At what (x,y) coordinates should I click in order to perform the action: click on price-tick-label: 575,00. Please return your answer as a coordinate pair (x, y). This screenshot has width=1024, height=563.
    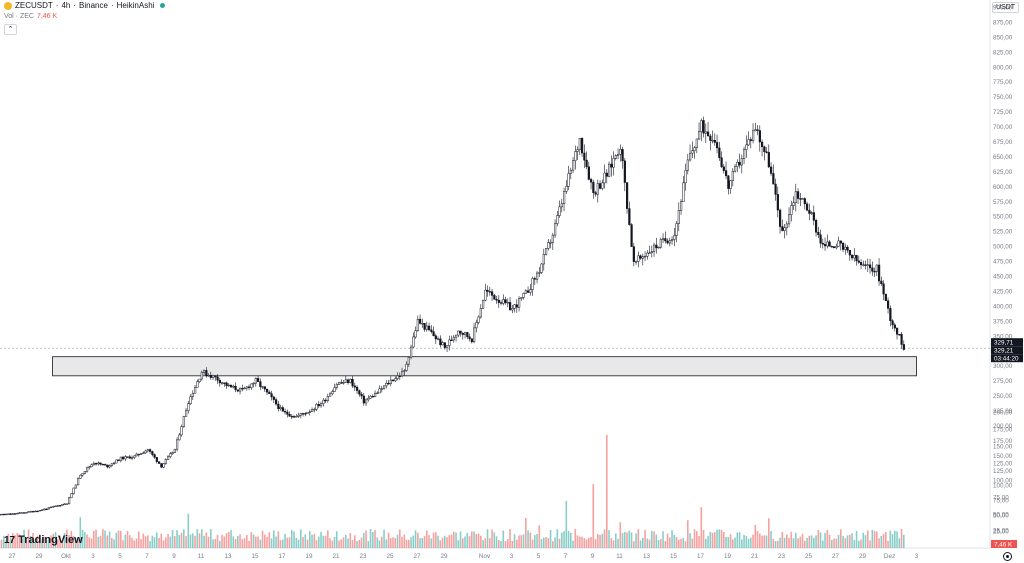
    Looking at the image, I should click on (1003, 202).